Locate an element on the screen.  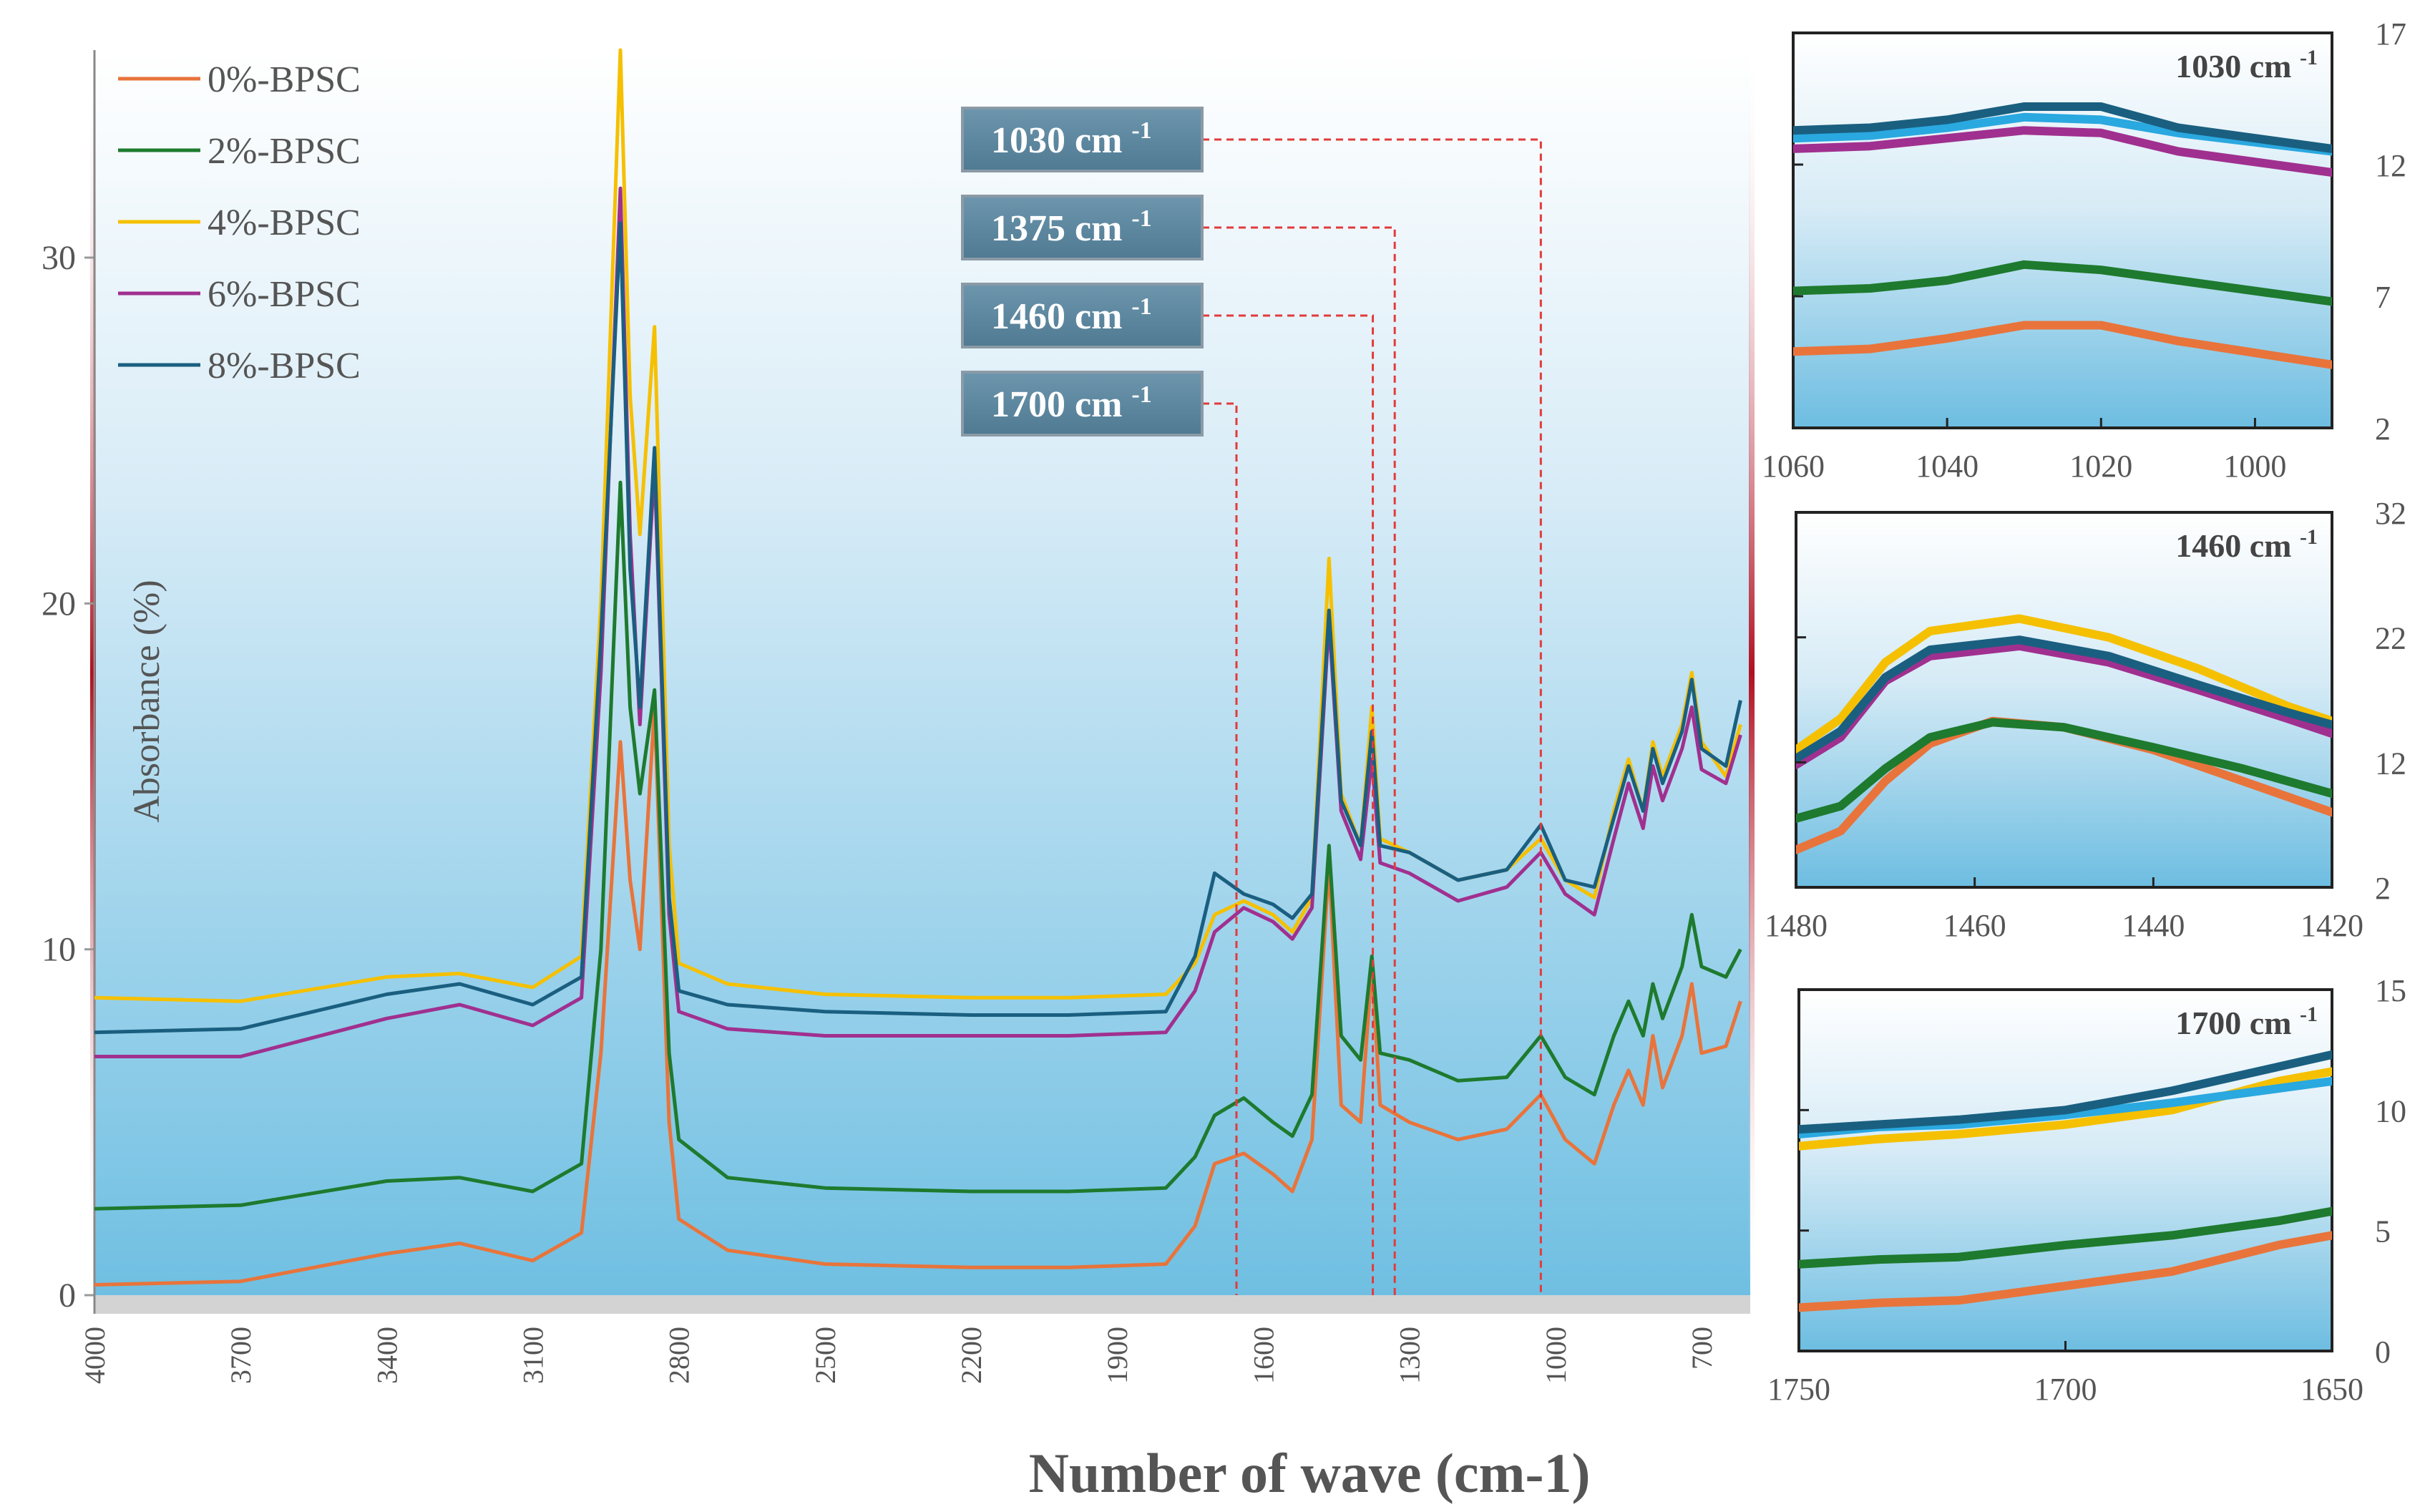
x-tick-label-3100: 3100 is located at coordinates (533, 1355).